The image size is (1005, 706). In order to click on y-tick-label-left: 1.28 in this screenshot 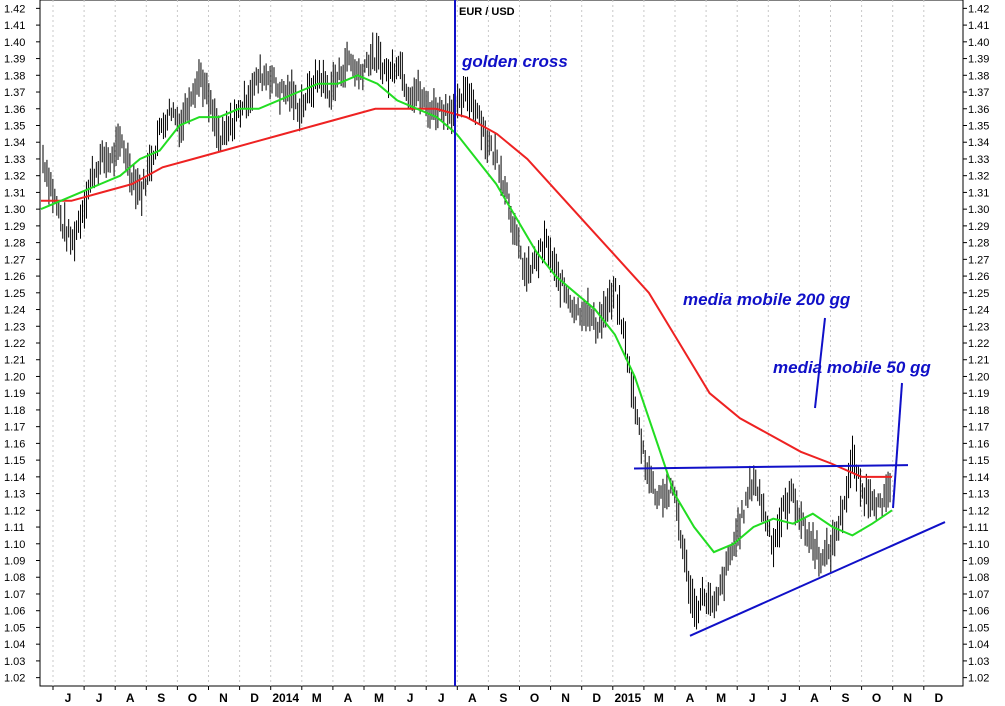, I will do `click(14, 244)`.